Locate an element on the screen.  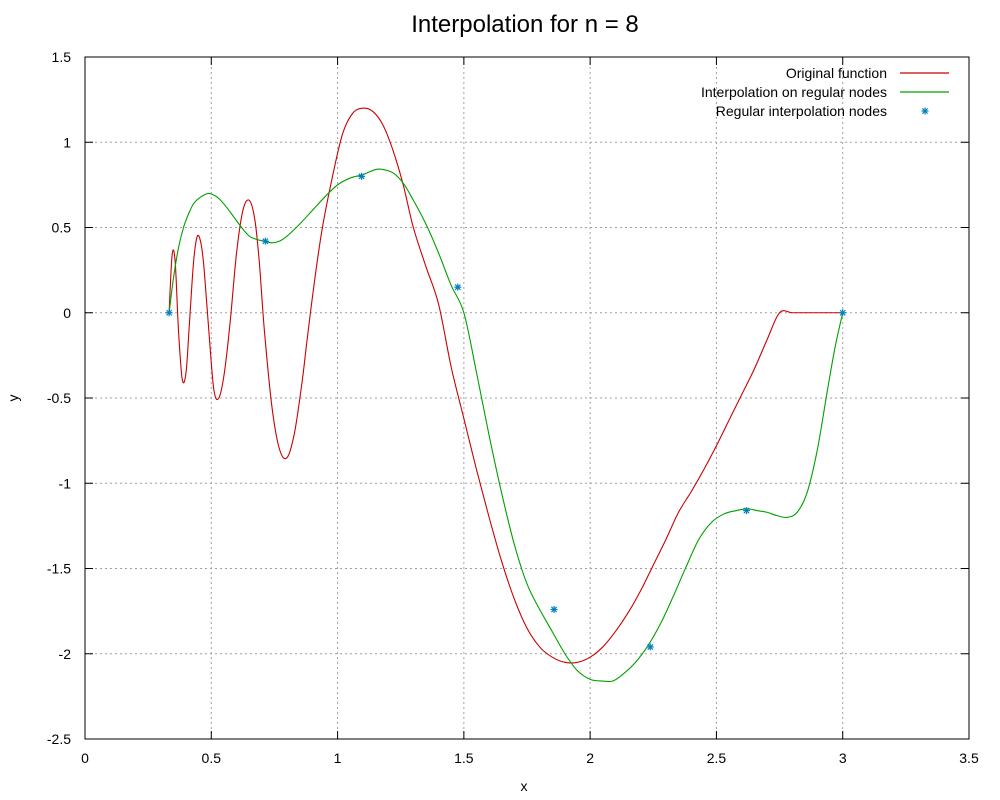
y-tick-label: 1.5 is located at coordinates (62, 57).